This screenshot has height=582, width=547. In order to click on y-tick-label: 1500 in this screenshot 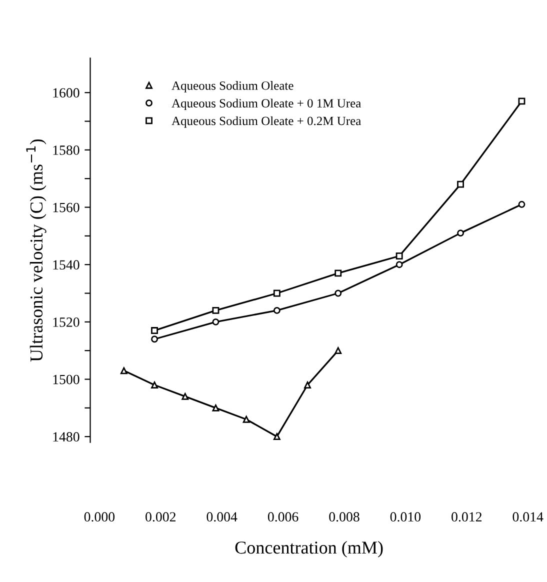, I will do `click(66, 379)`.